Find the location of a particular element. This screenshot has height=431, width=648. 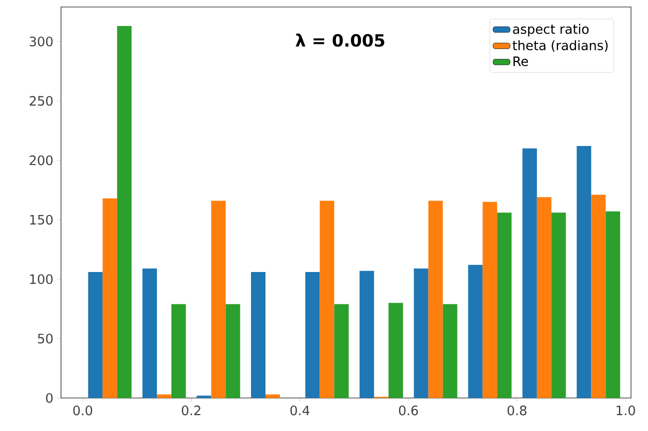

annotation: λ = 0.005 is located at coordinates (340, 40).